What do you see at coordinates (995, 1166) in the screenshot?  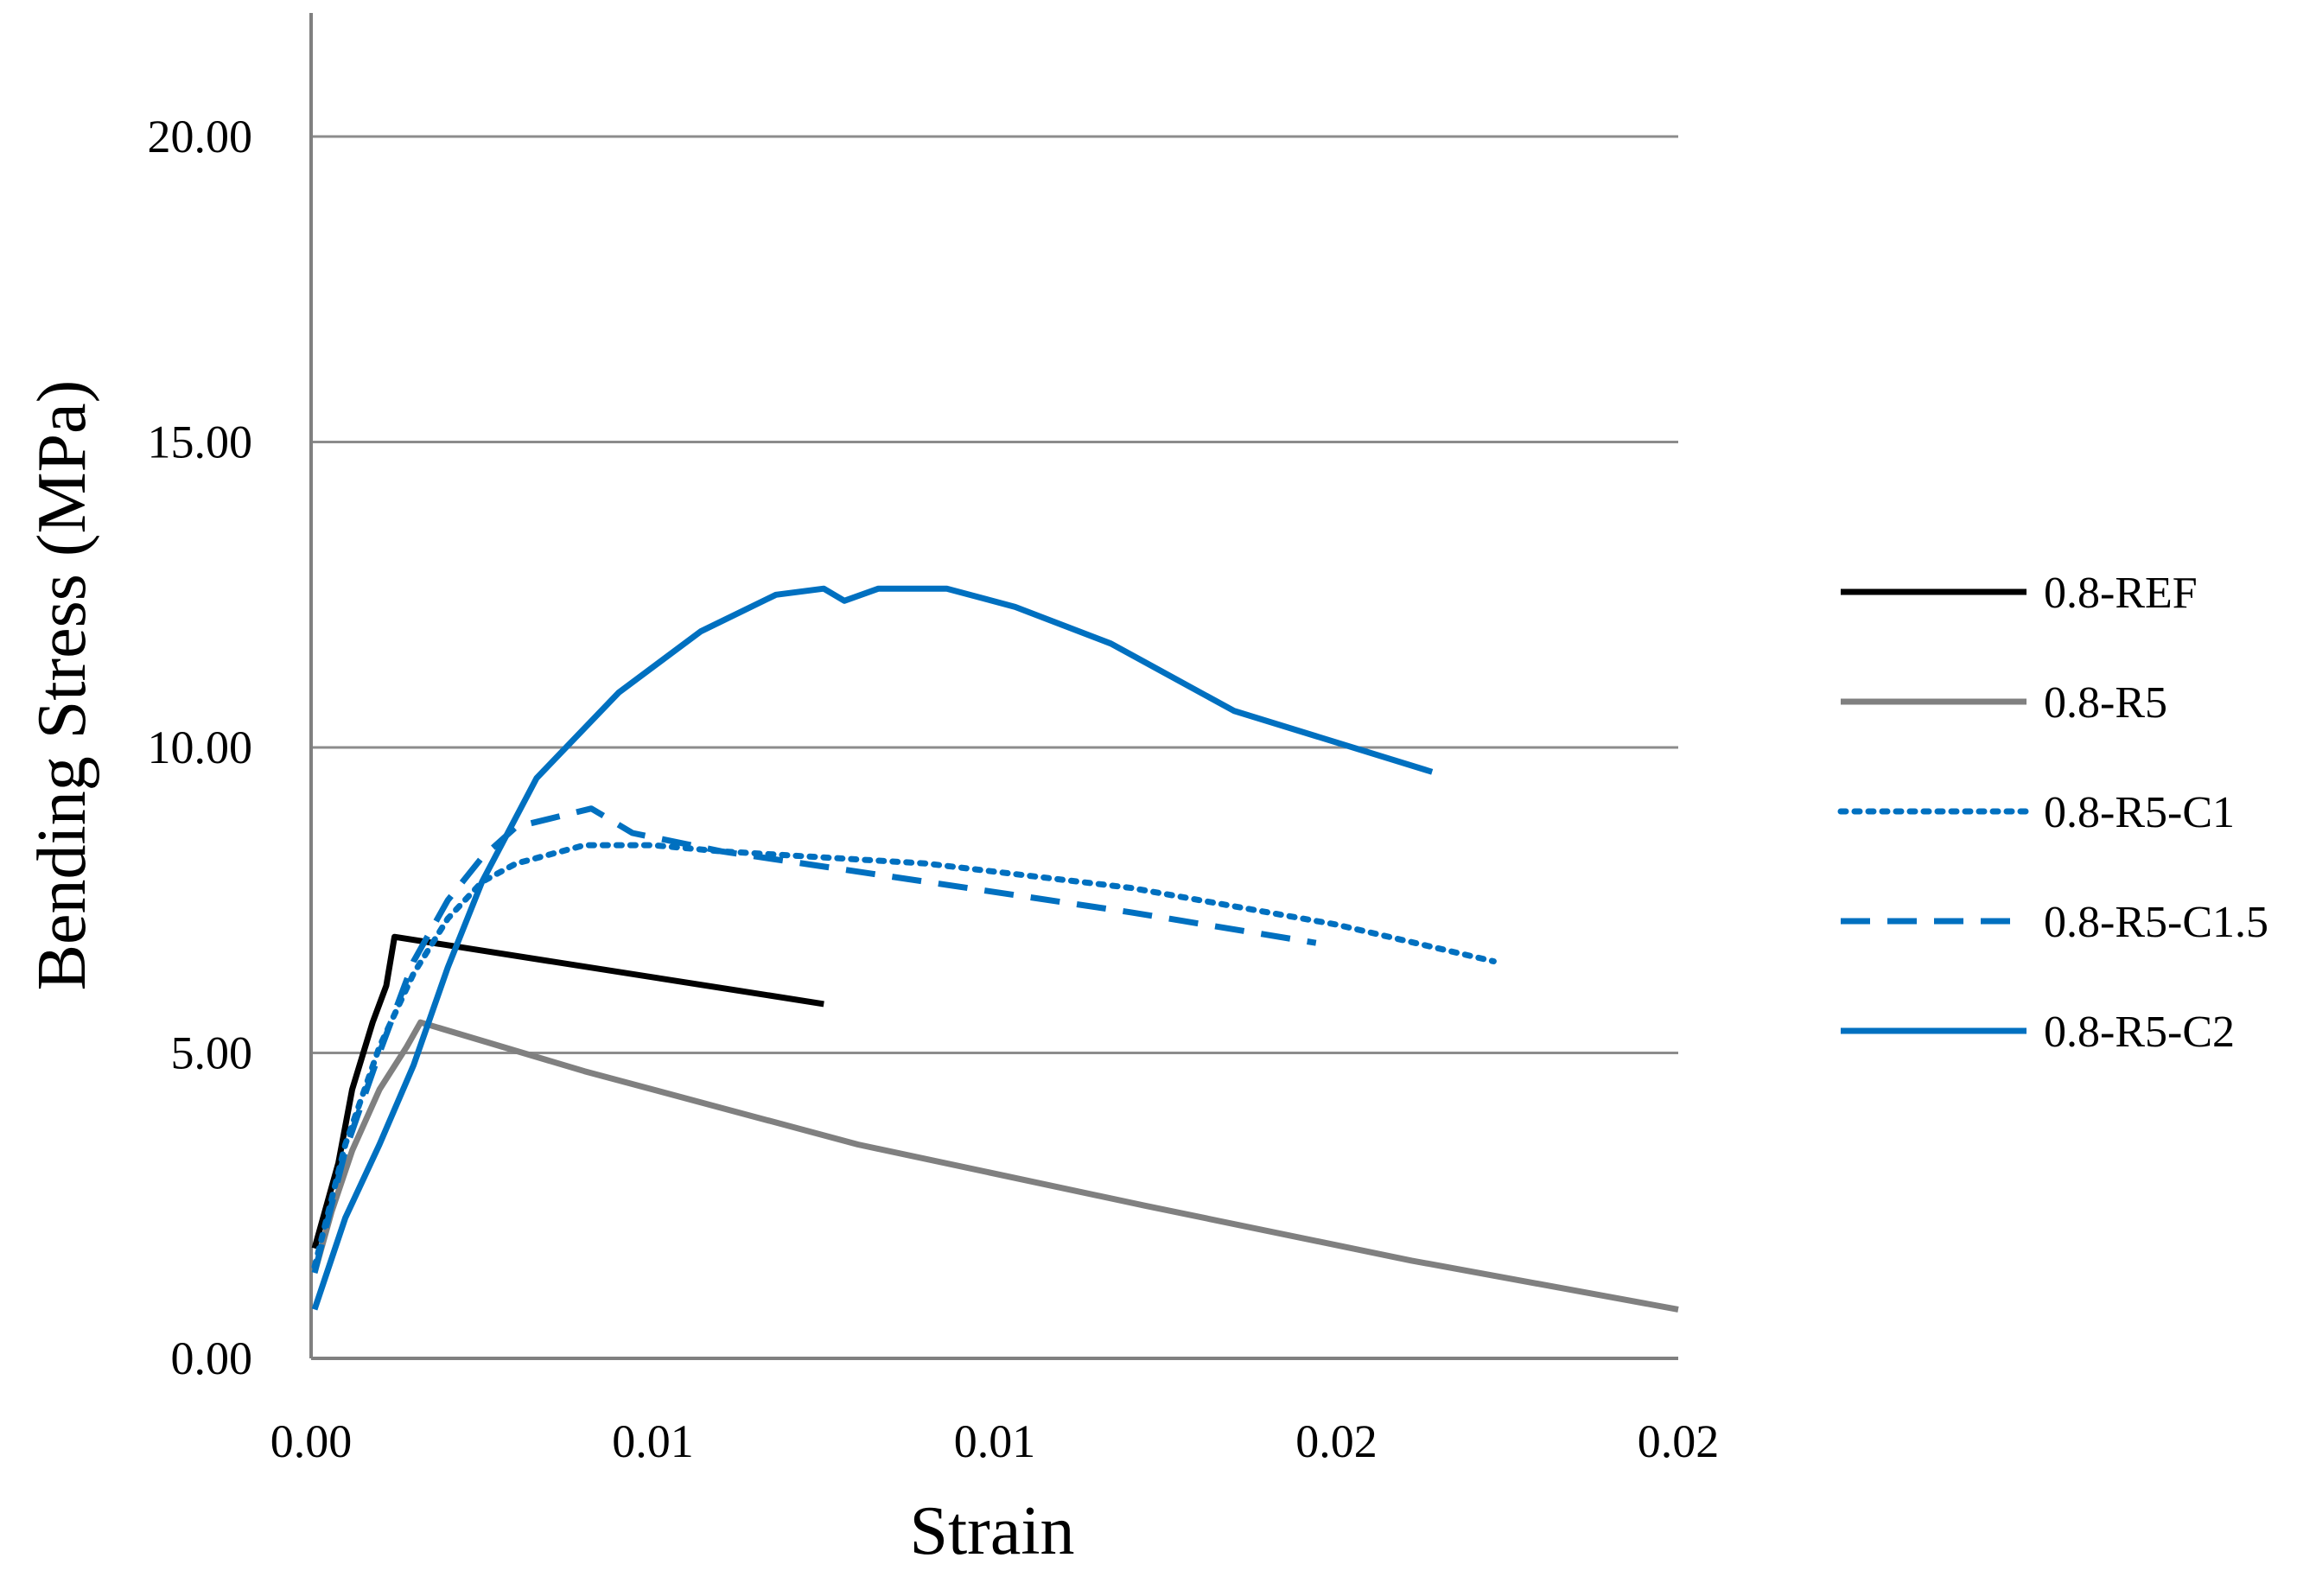 I see `series-line-0.8-R5` at bounding box center [995, 1166].